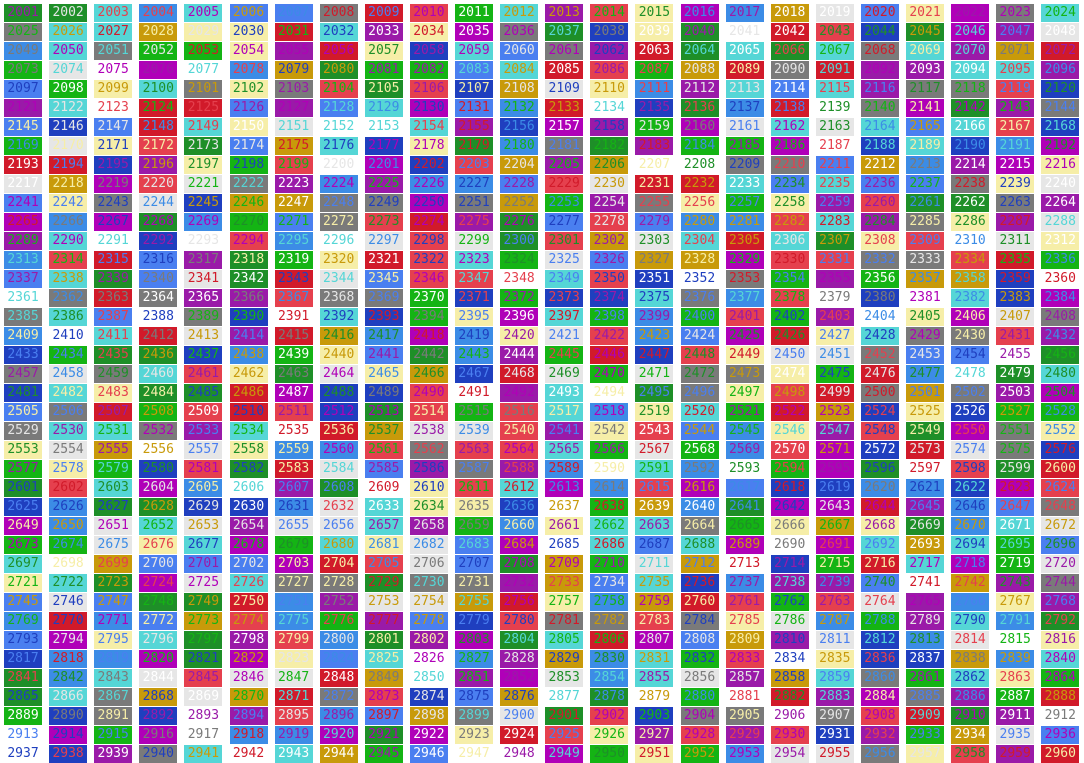  What do you see at coordinates (699, 279) in the screenshot?
I see `number-cell: 2352` at bounding box center [699, 279].